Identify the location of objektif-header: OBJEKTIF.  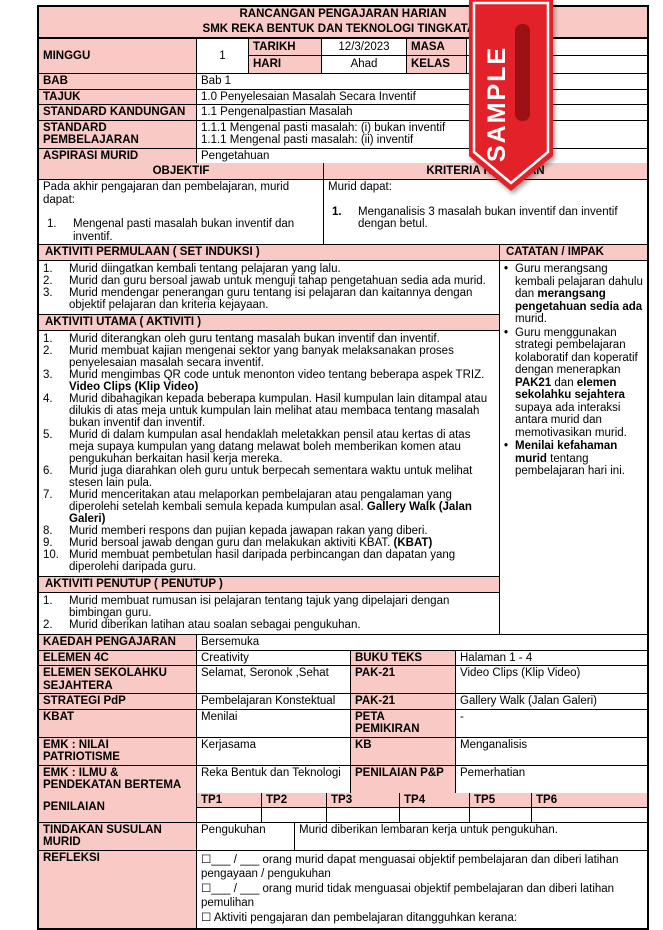
(181, 171).